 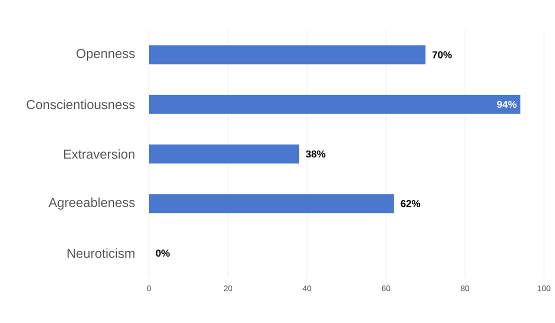 I want to click on data-label: 38%, so click(x=316, y=154).